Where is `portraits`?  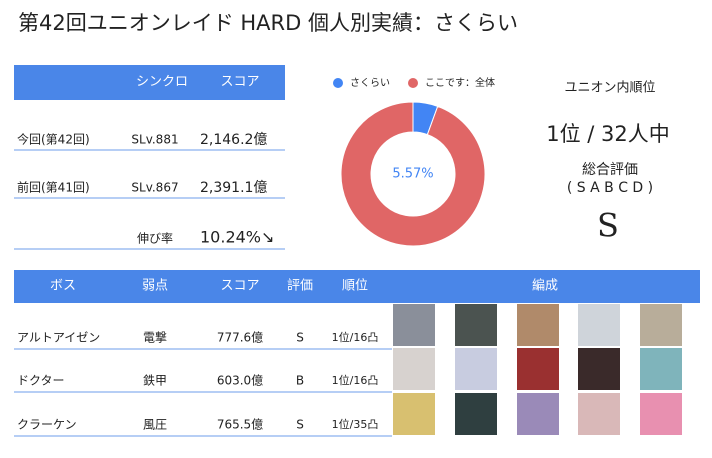 portraits is located at coordinates (537, 369).